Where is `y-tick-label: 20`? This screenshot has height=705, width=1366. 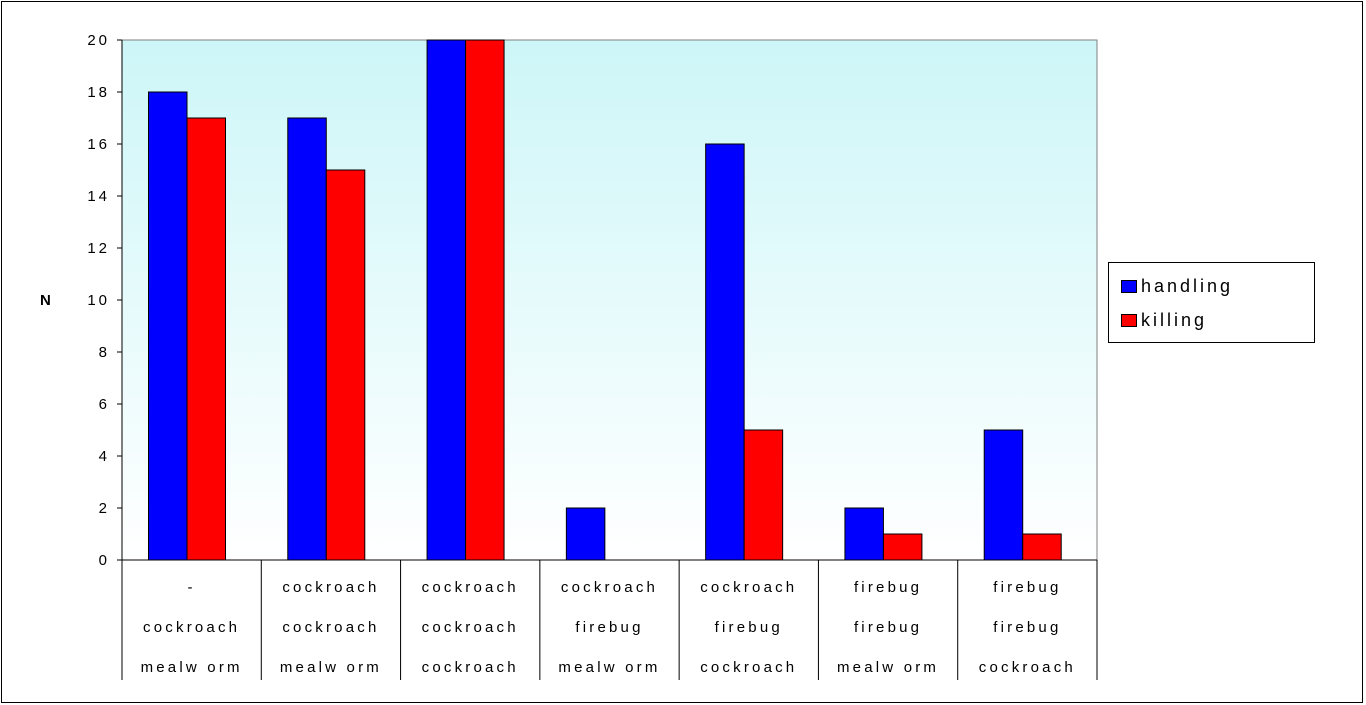
y-tick-label: 20 is located at coordinates (98, 40).